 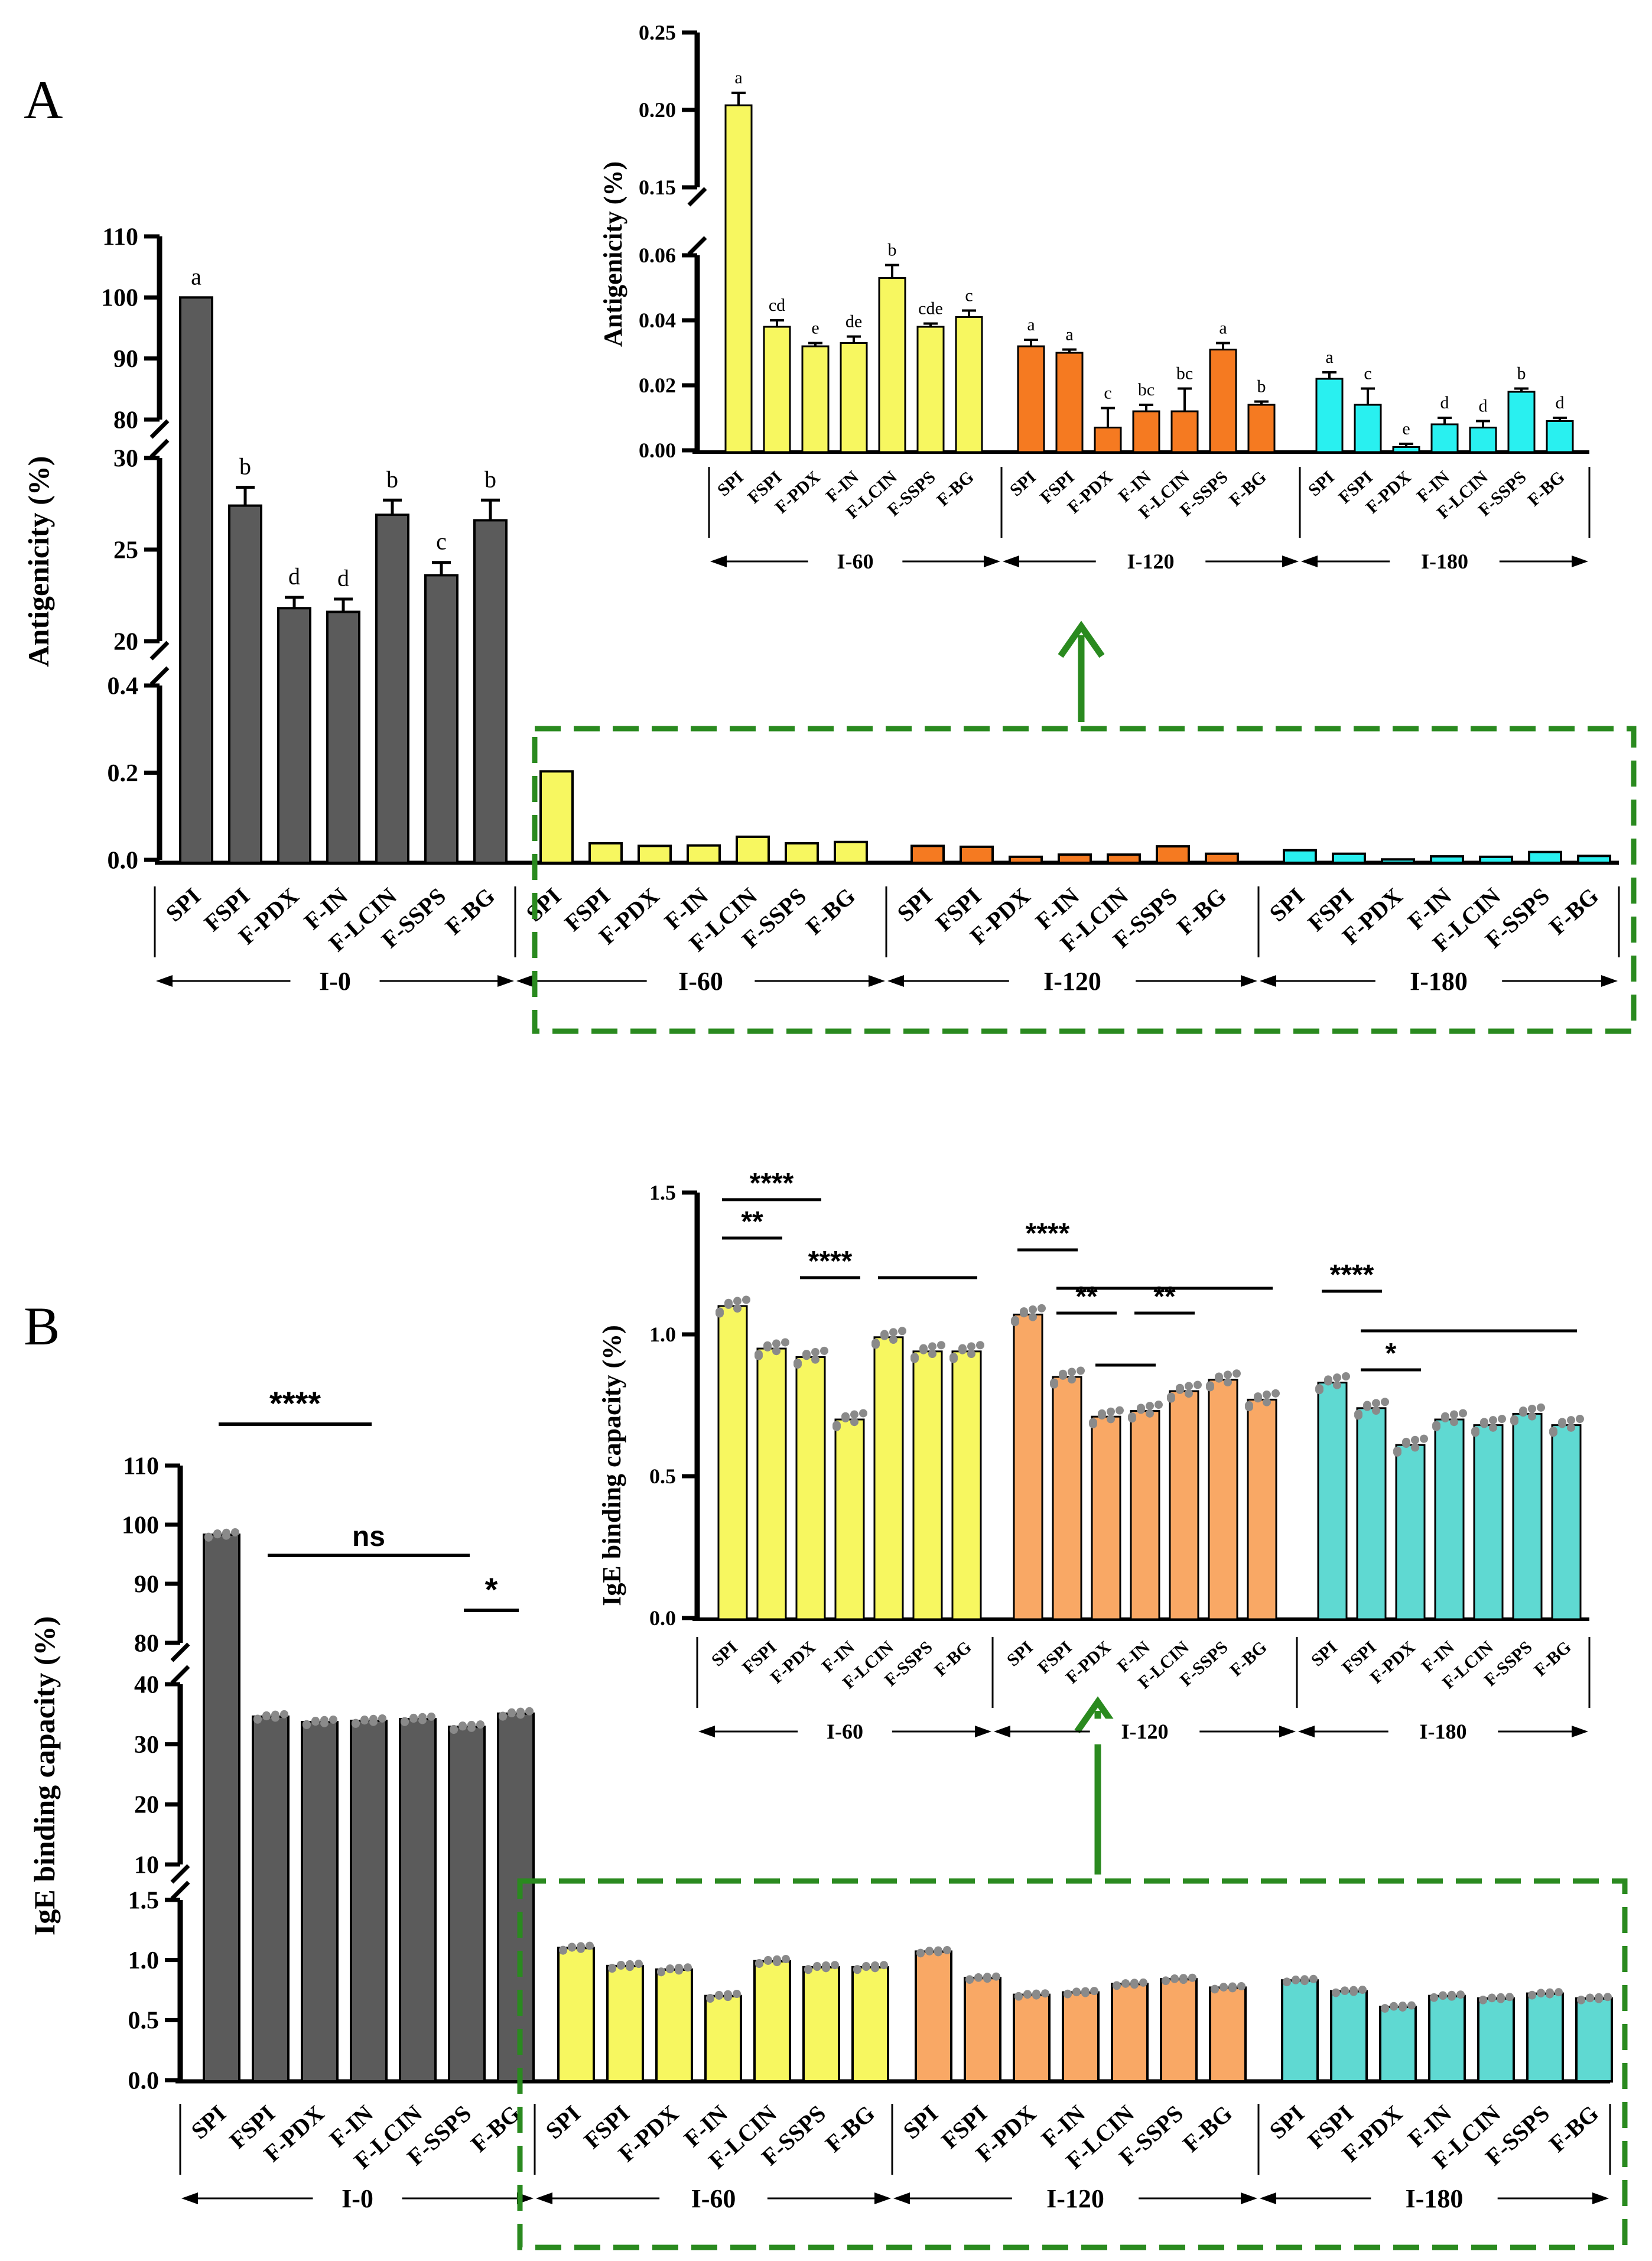 What do you see at coordinates (845, 1732) in the screenshot?
I see `panel-b-inset-label-bg` at bounding box center [845, 1732].